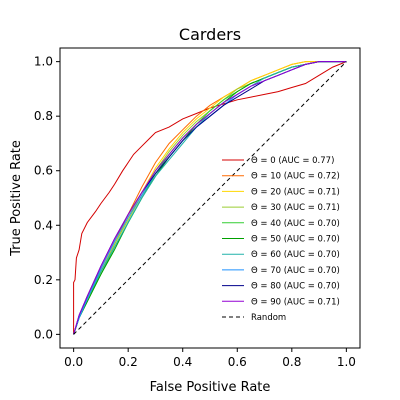  Describe the element at coordinates (295, 177) in the screenshot. I see `legend-label: Θ = 10 (AUC = 0.72)` at that location.